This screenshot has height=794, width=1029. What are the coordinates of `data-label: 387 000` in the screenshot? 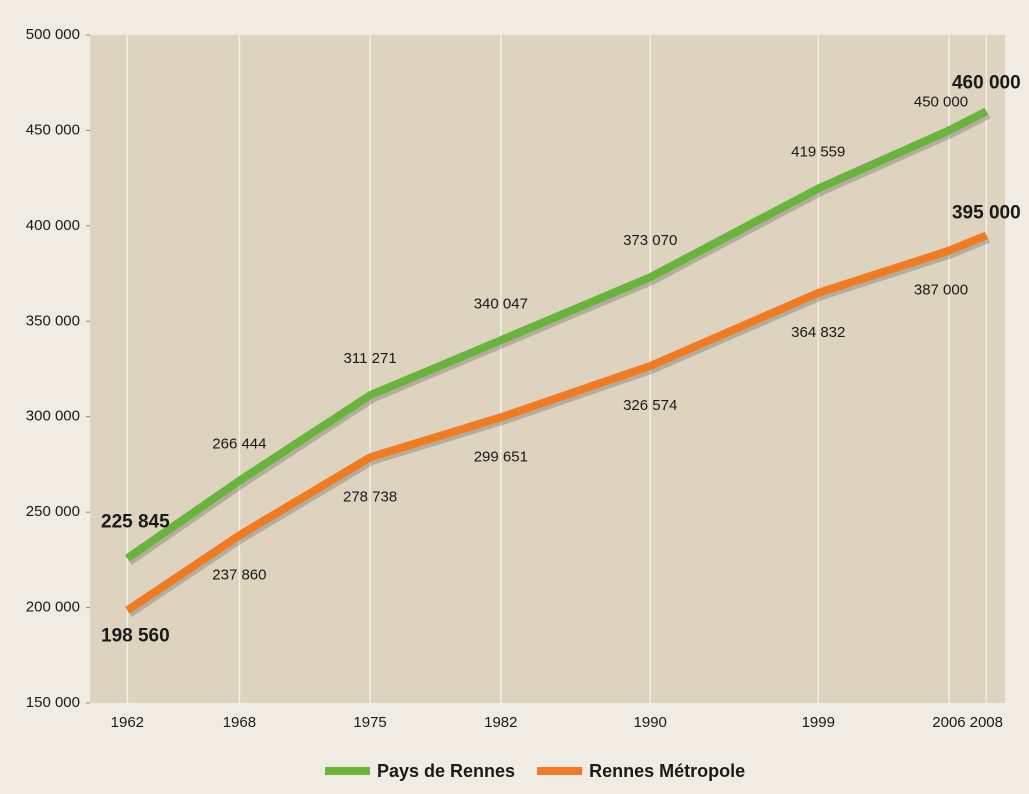 It's located at (941, 290).